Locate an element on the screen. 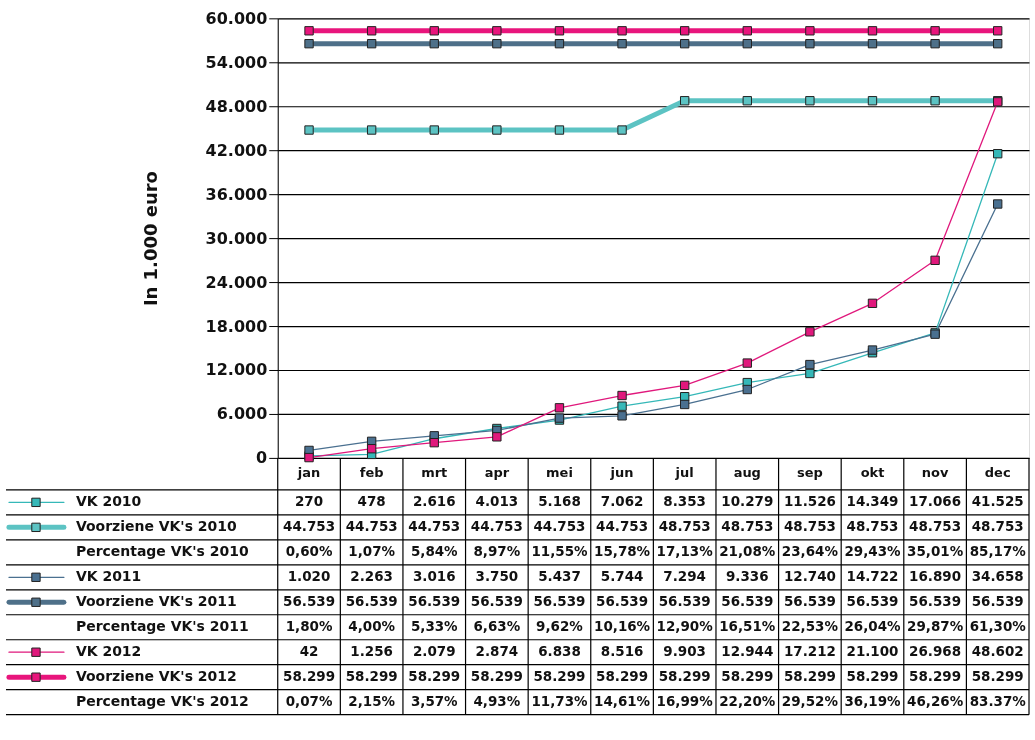 This screenshot has height=740, width=1035. text: 29,87% is located at coordinates (935, 626).